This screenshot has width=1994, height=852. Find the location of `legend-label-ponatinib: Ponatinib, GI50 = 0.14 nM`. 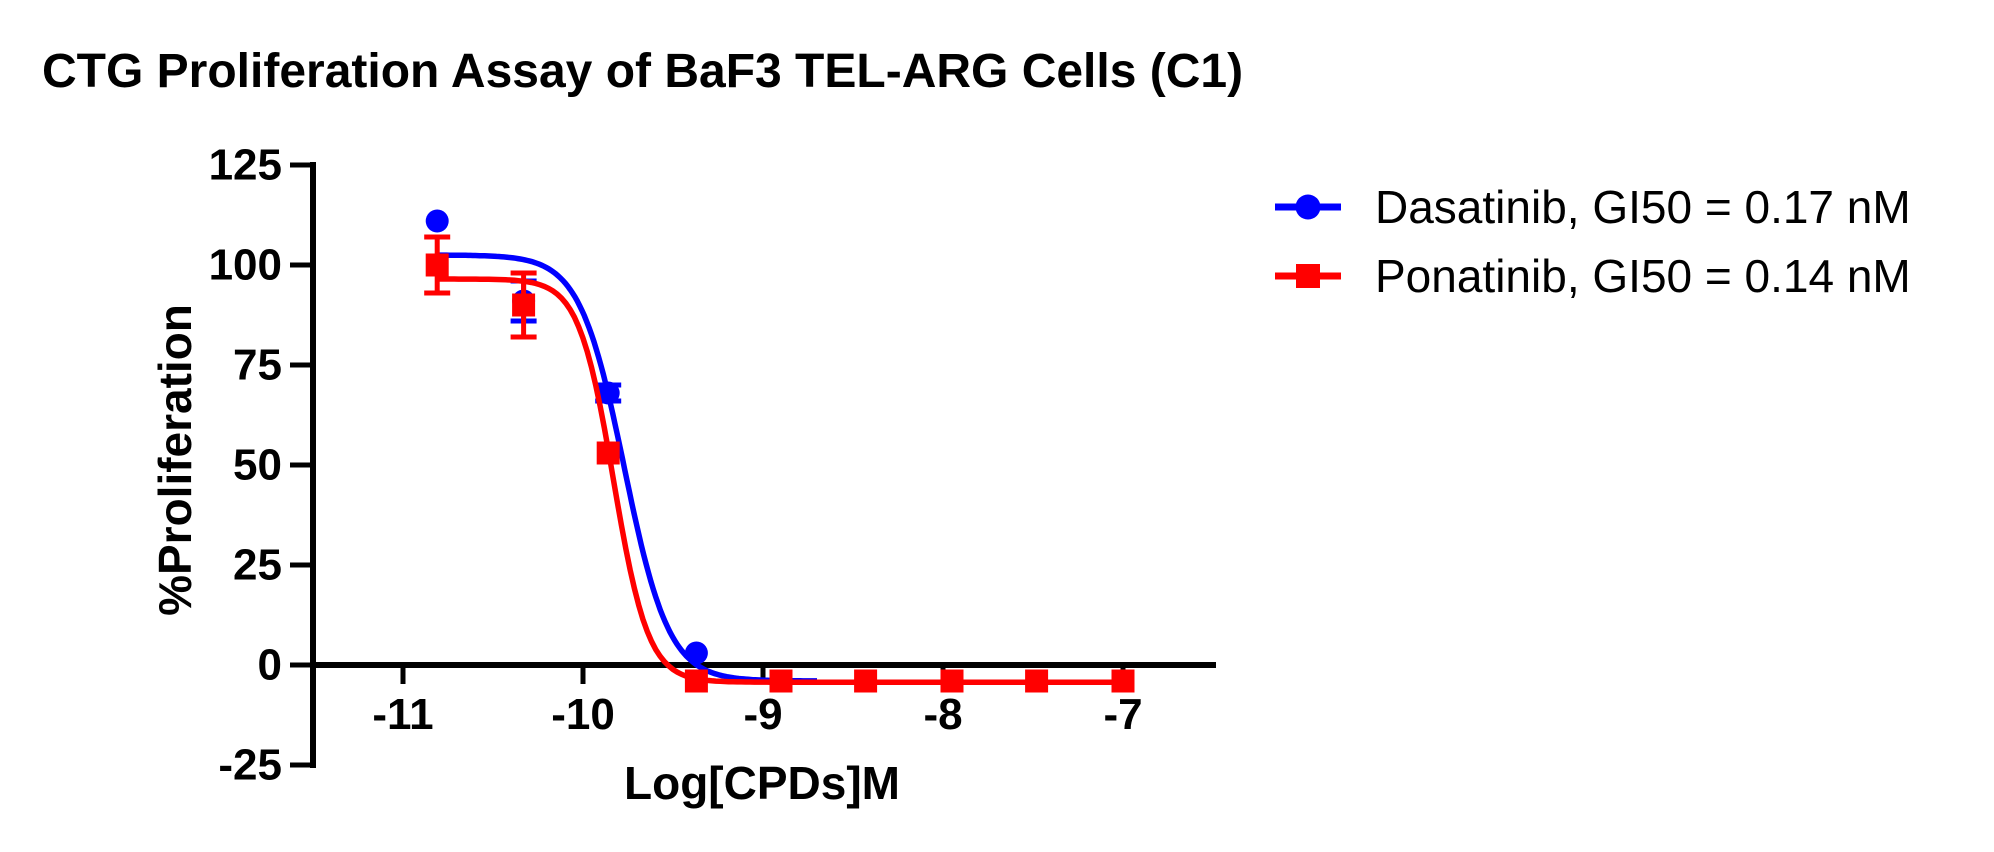

legend-label-ponatinib: Ponatinib, GI50 = 0.14 nM is located at coordinates (1643, 275).